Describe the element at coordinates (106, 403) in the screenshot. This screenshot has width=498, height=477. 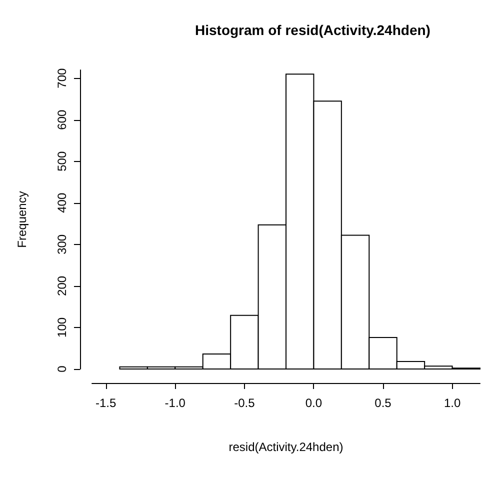
I see `x-tick-label: -1.5` at that location.